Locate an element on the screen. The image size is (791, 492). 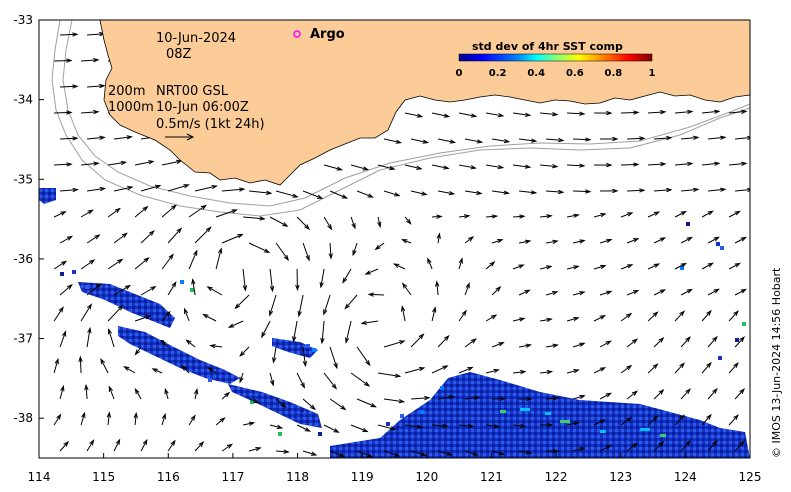
lat-tick-label: -36 is located at coordinates (23, 259).